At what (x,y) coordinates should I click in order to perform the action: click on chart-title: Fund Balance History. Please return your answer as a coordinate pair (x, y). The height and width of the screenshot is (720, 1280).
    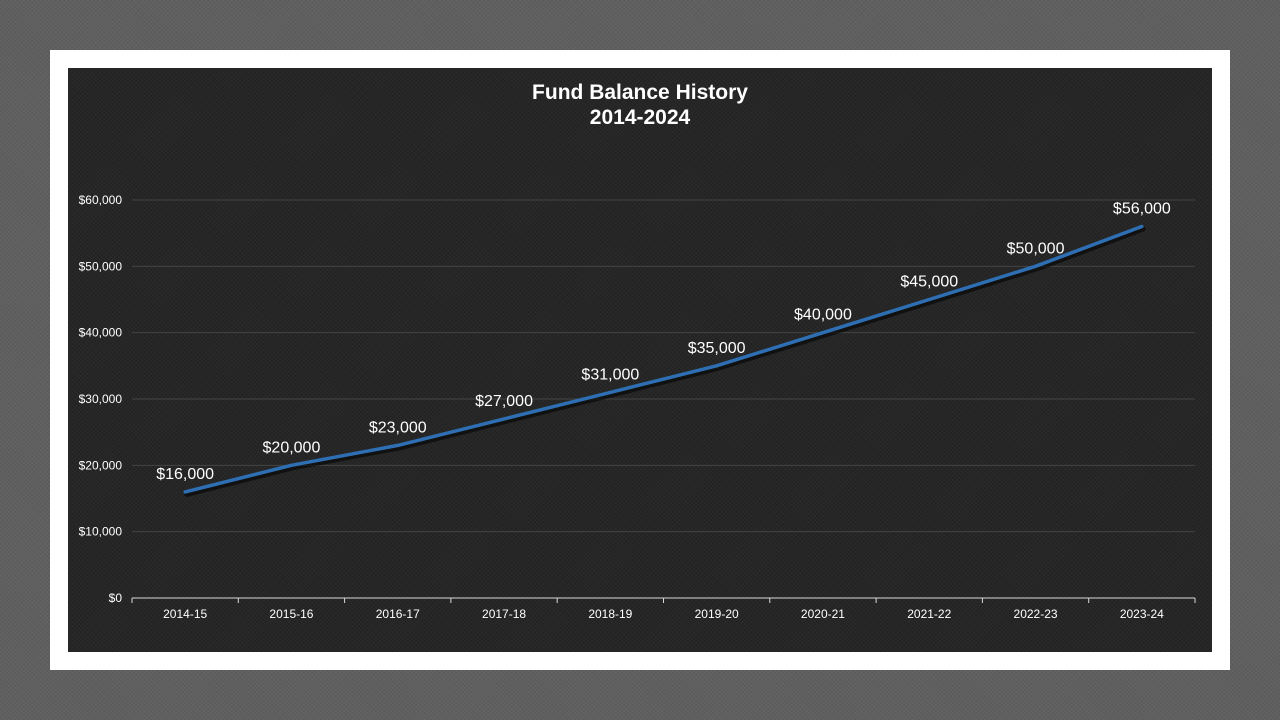
    Looking at the image, I should click on (640, 92).